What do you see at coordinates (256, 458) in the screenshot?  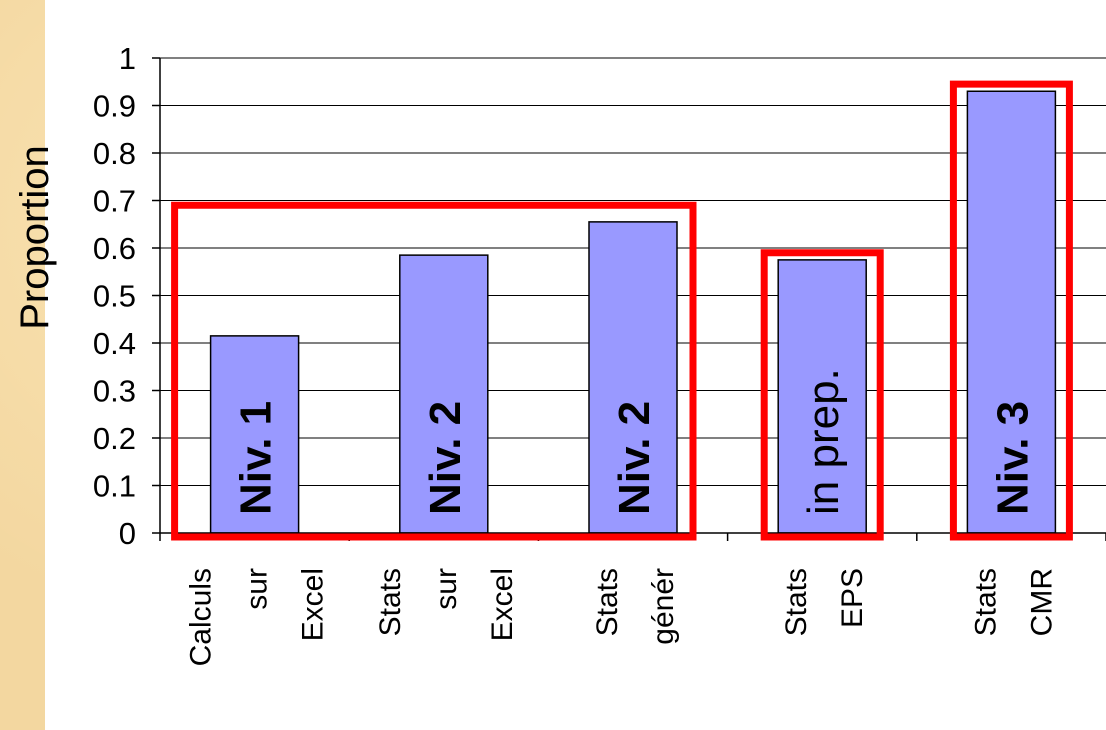 I see `bar-level-label: Niv. 1` at bounding box center [256, 458].